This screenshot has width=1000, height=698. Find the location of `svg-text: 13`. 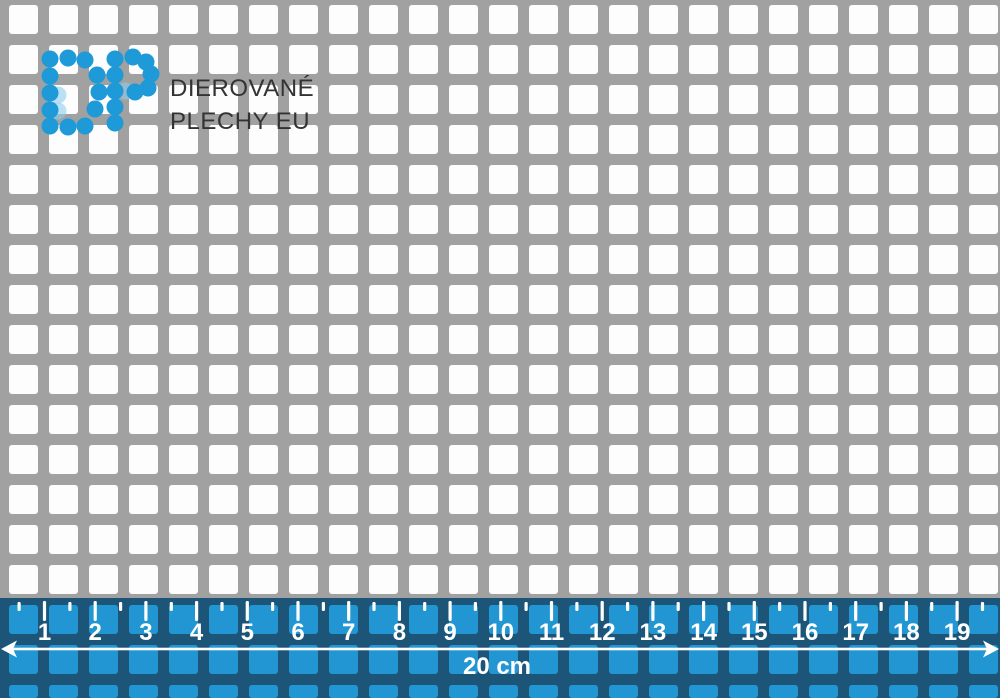

svg-text: 13 is located at coordinates (653, 632).